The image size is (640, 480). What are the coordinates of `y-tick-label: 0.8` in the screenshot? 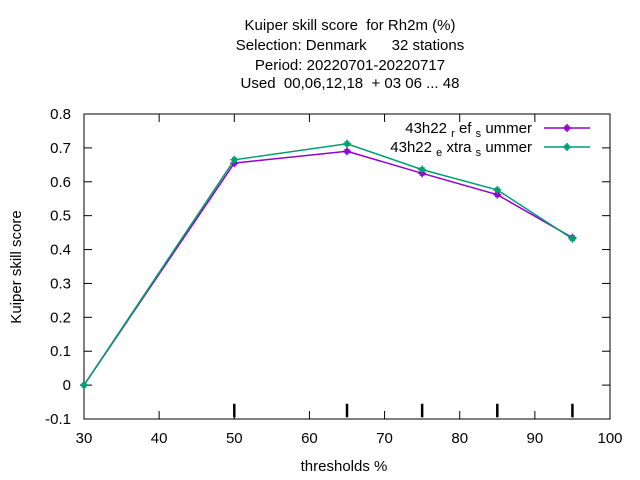 It's located at (60, 114).